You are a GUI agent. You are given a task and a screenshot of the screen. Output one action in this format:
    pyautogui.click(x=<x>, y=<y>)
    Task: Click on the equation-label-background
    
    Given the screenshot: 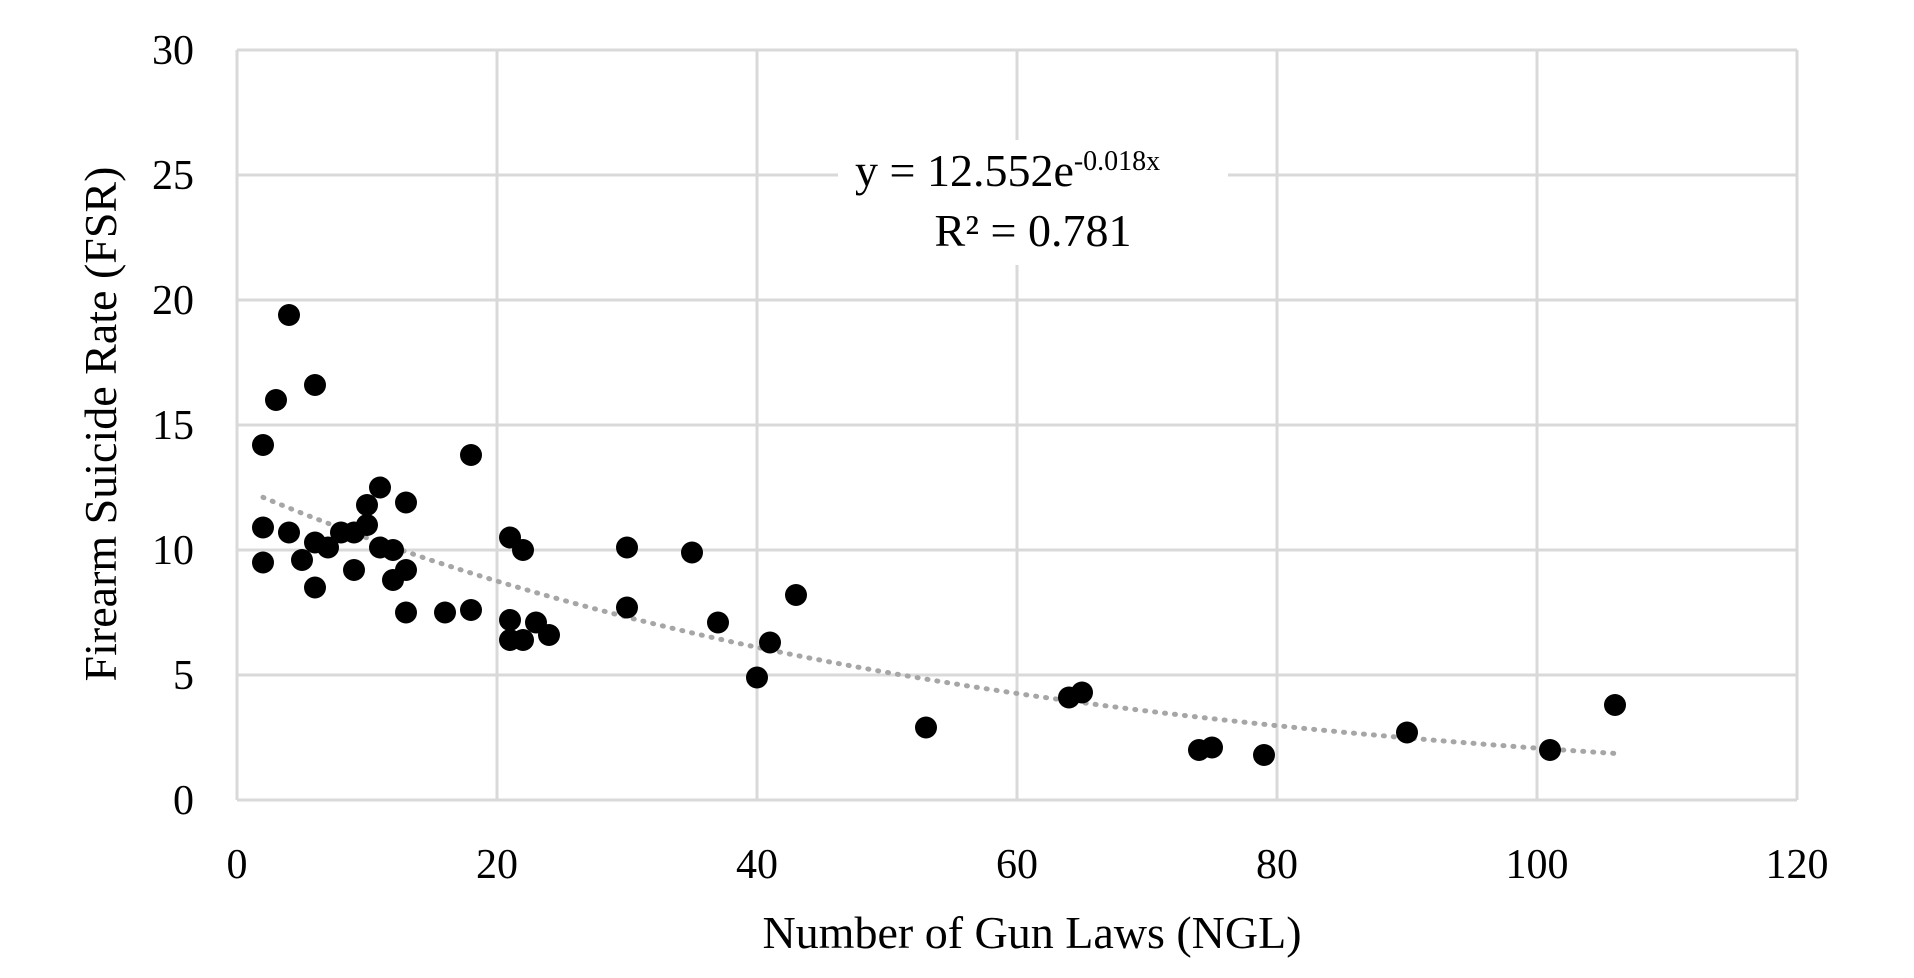 What is the action you would take?
    pyautogui.click(x=1033, y=202)
    